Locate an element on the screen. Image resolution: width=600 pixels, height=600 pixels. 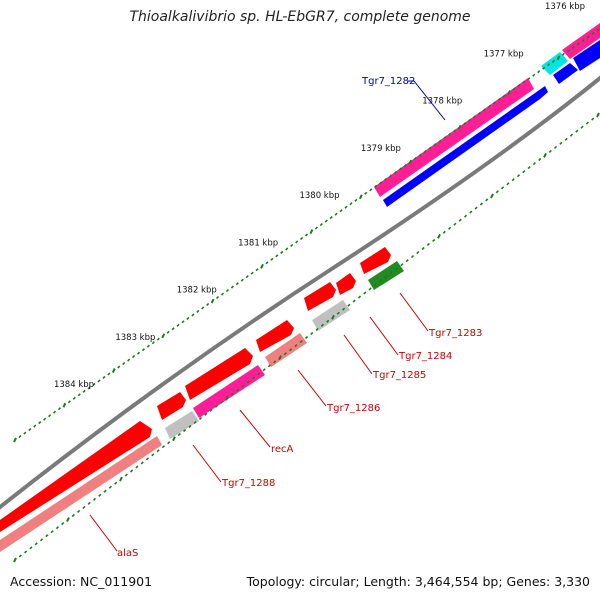
gene-label-tgr7-1282: Tgr7_1282 is located at coordinates (388, 81).